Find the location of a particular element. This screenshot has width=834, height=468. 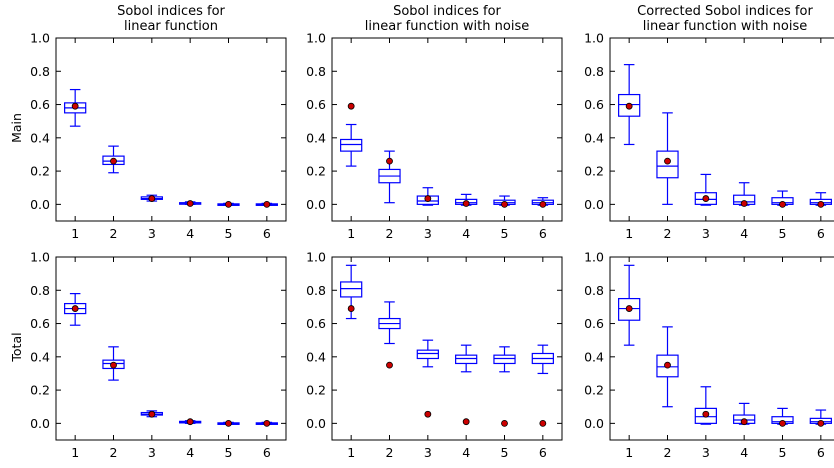

panel-title-line: linear function is located at coordinates (171, 26).